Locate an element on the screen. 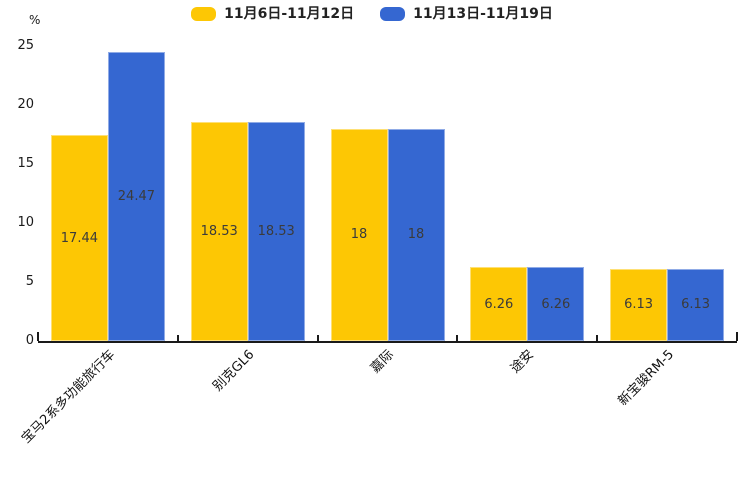 The width and height of the screenshot is (744, 496). bar-week2-2: 18.53 is located at coordinates (276, 231).